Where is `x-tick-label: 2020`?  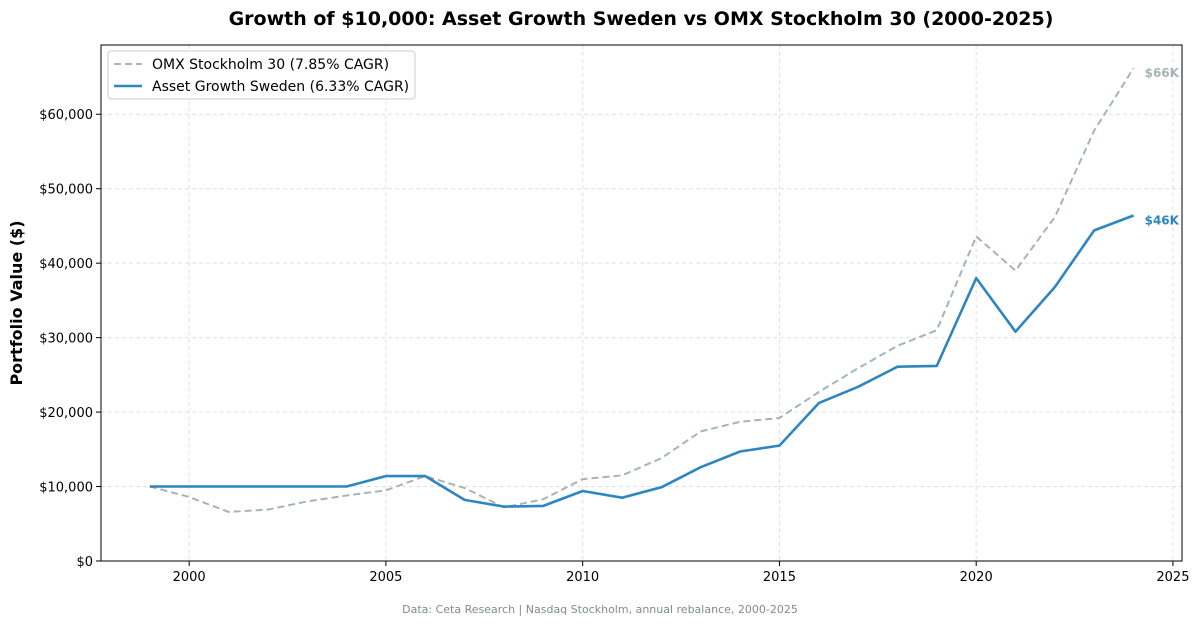 x-tick-label: 2020 is located at coordinates (976, 577).